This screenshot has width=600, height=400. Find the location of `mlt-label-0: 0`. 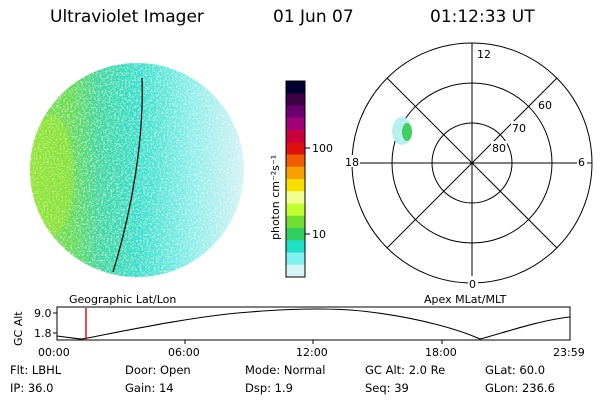

mlt-label-0: 0 is located at coordinates (472, 284).